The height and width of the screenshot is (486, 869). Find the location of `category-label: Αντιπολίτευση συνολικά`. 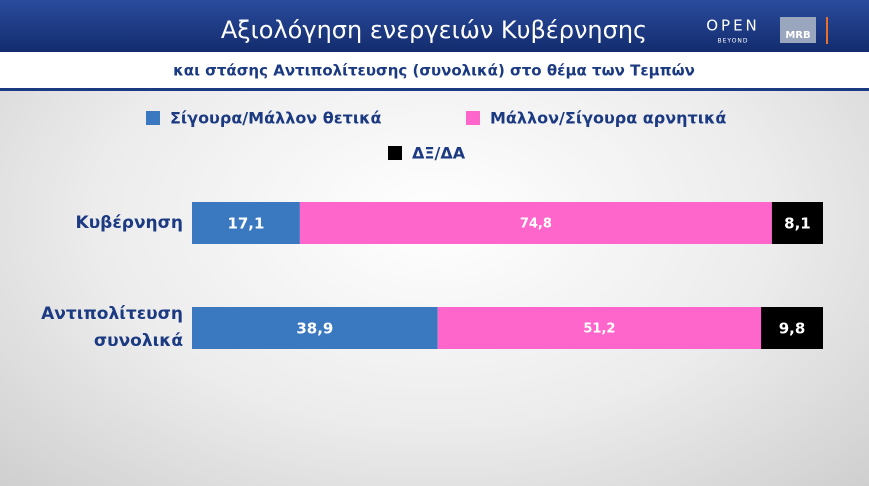

category-label: Αντιπολίτευση συνολικά is located at coordinates (112, 327).